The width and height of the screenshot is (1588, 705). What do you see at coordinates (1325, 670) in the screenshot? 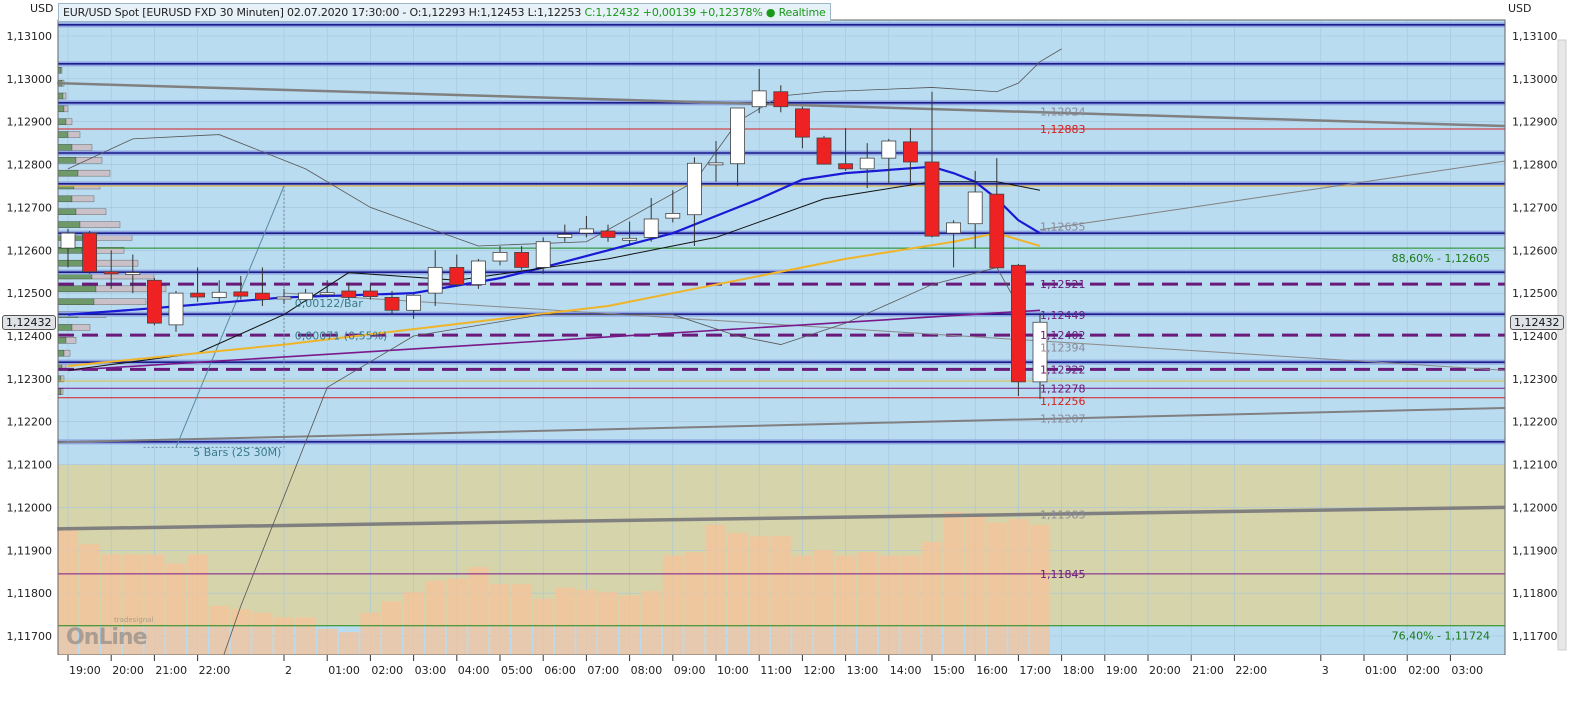
I see `time-tick-label: 3` at bounding box center [1325, 670].